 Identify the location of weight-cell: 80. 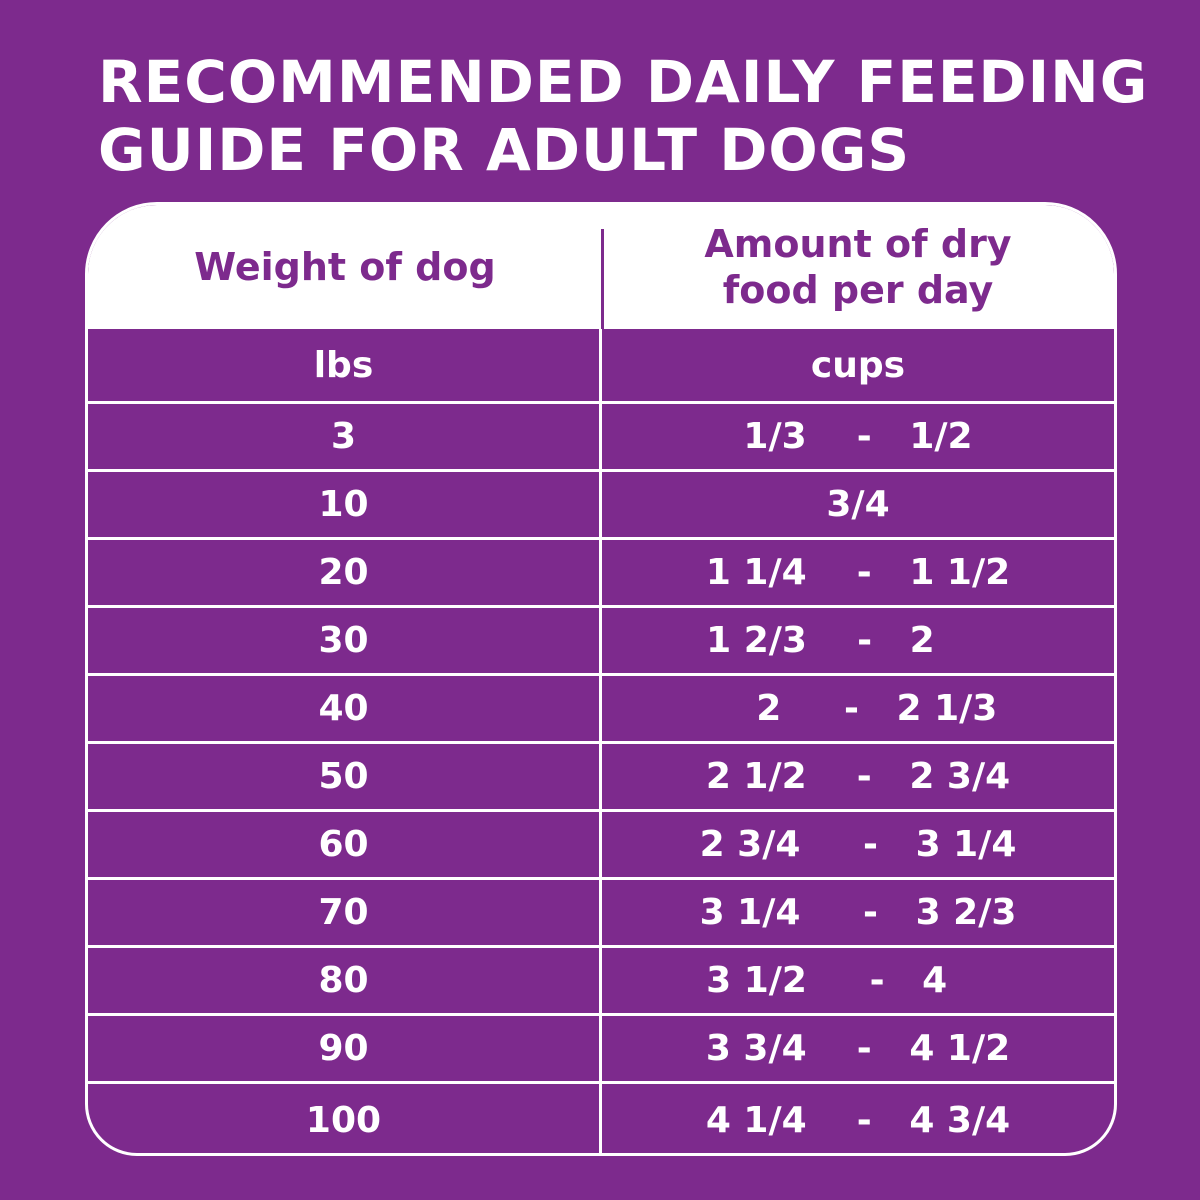
(345, 980).